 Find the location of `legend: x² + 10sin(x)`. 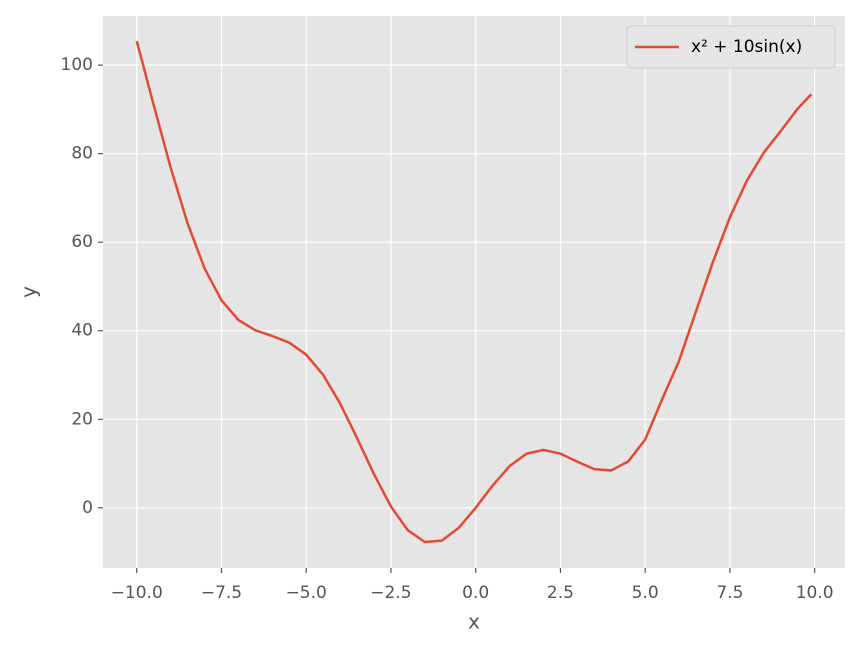

legend: x² + 10sin(x) is located at coordinates (731, 47).